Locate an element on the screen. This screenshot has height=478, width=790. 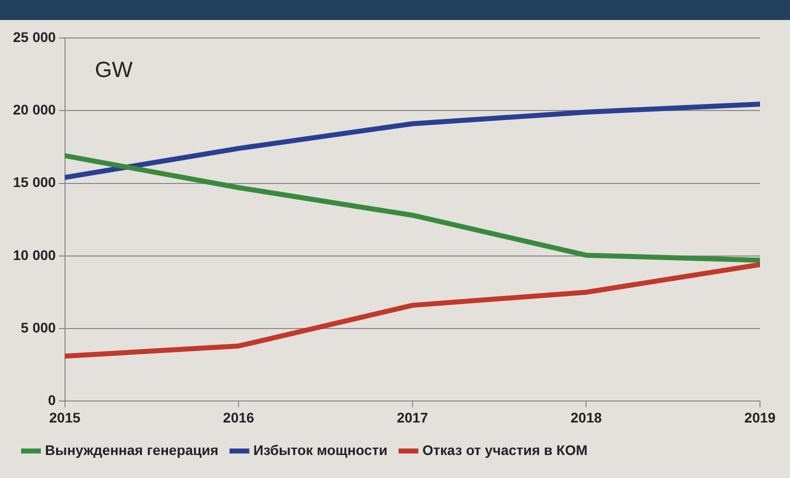
legend-label: Избыток мощности is located at coordinates (320, 450).